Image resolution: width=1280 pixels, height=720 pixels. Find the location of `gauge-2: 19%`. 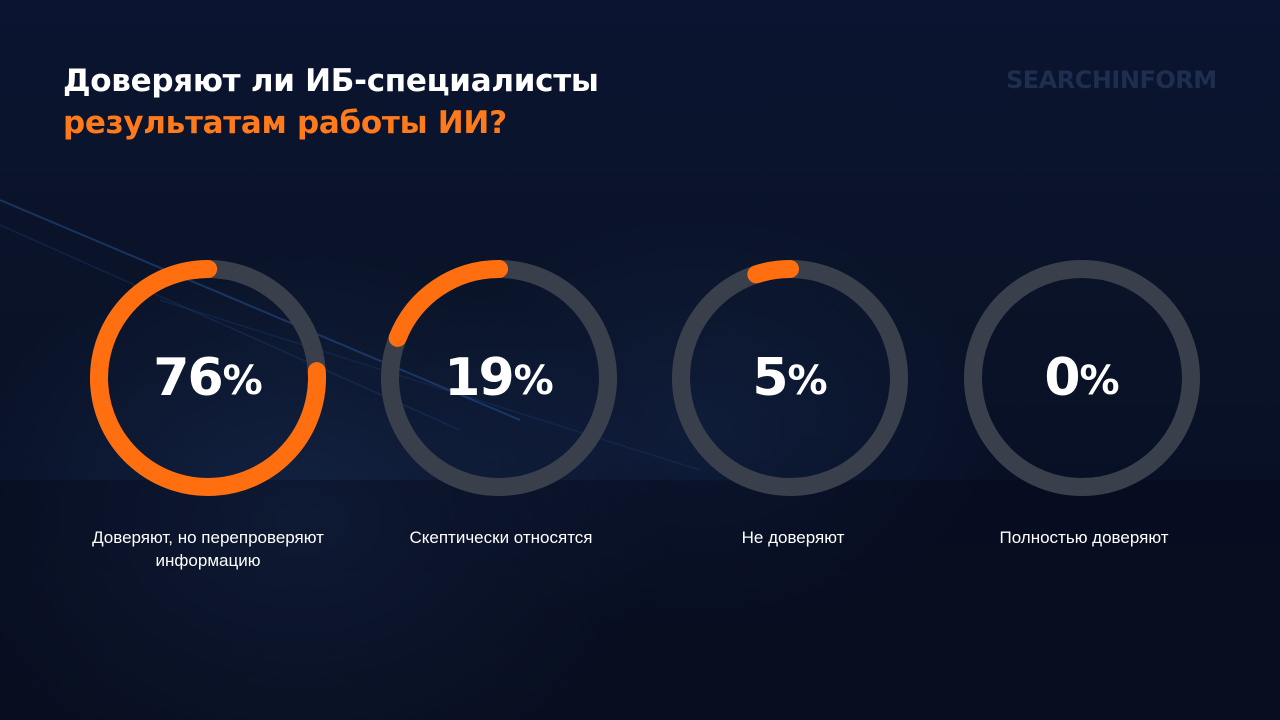

gauge-2: 19% is located at coordinates (499, 378).